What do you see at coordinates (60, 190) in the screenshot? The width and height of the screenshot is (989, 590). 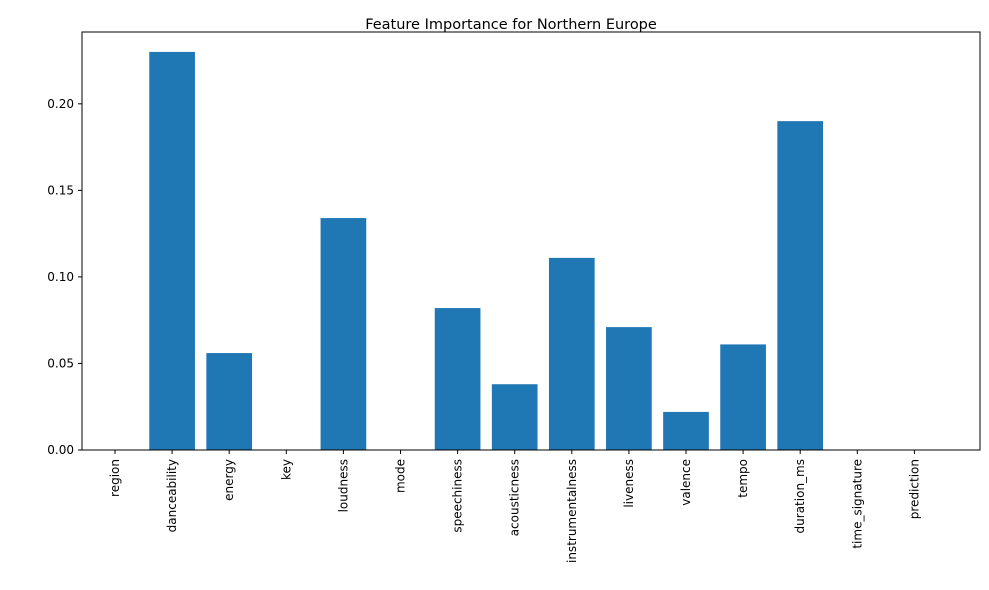 I see `y-tick-label: 0.15` at bounding box center [60, 190].